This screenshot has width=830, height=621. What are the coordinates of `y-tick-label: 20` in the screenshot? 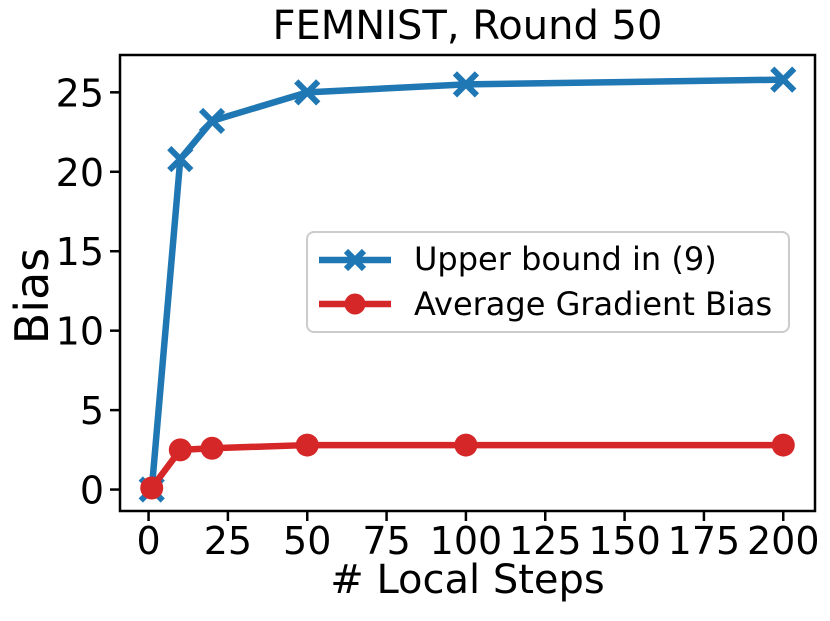 It's located at (80, 173).